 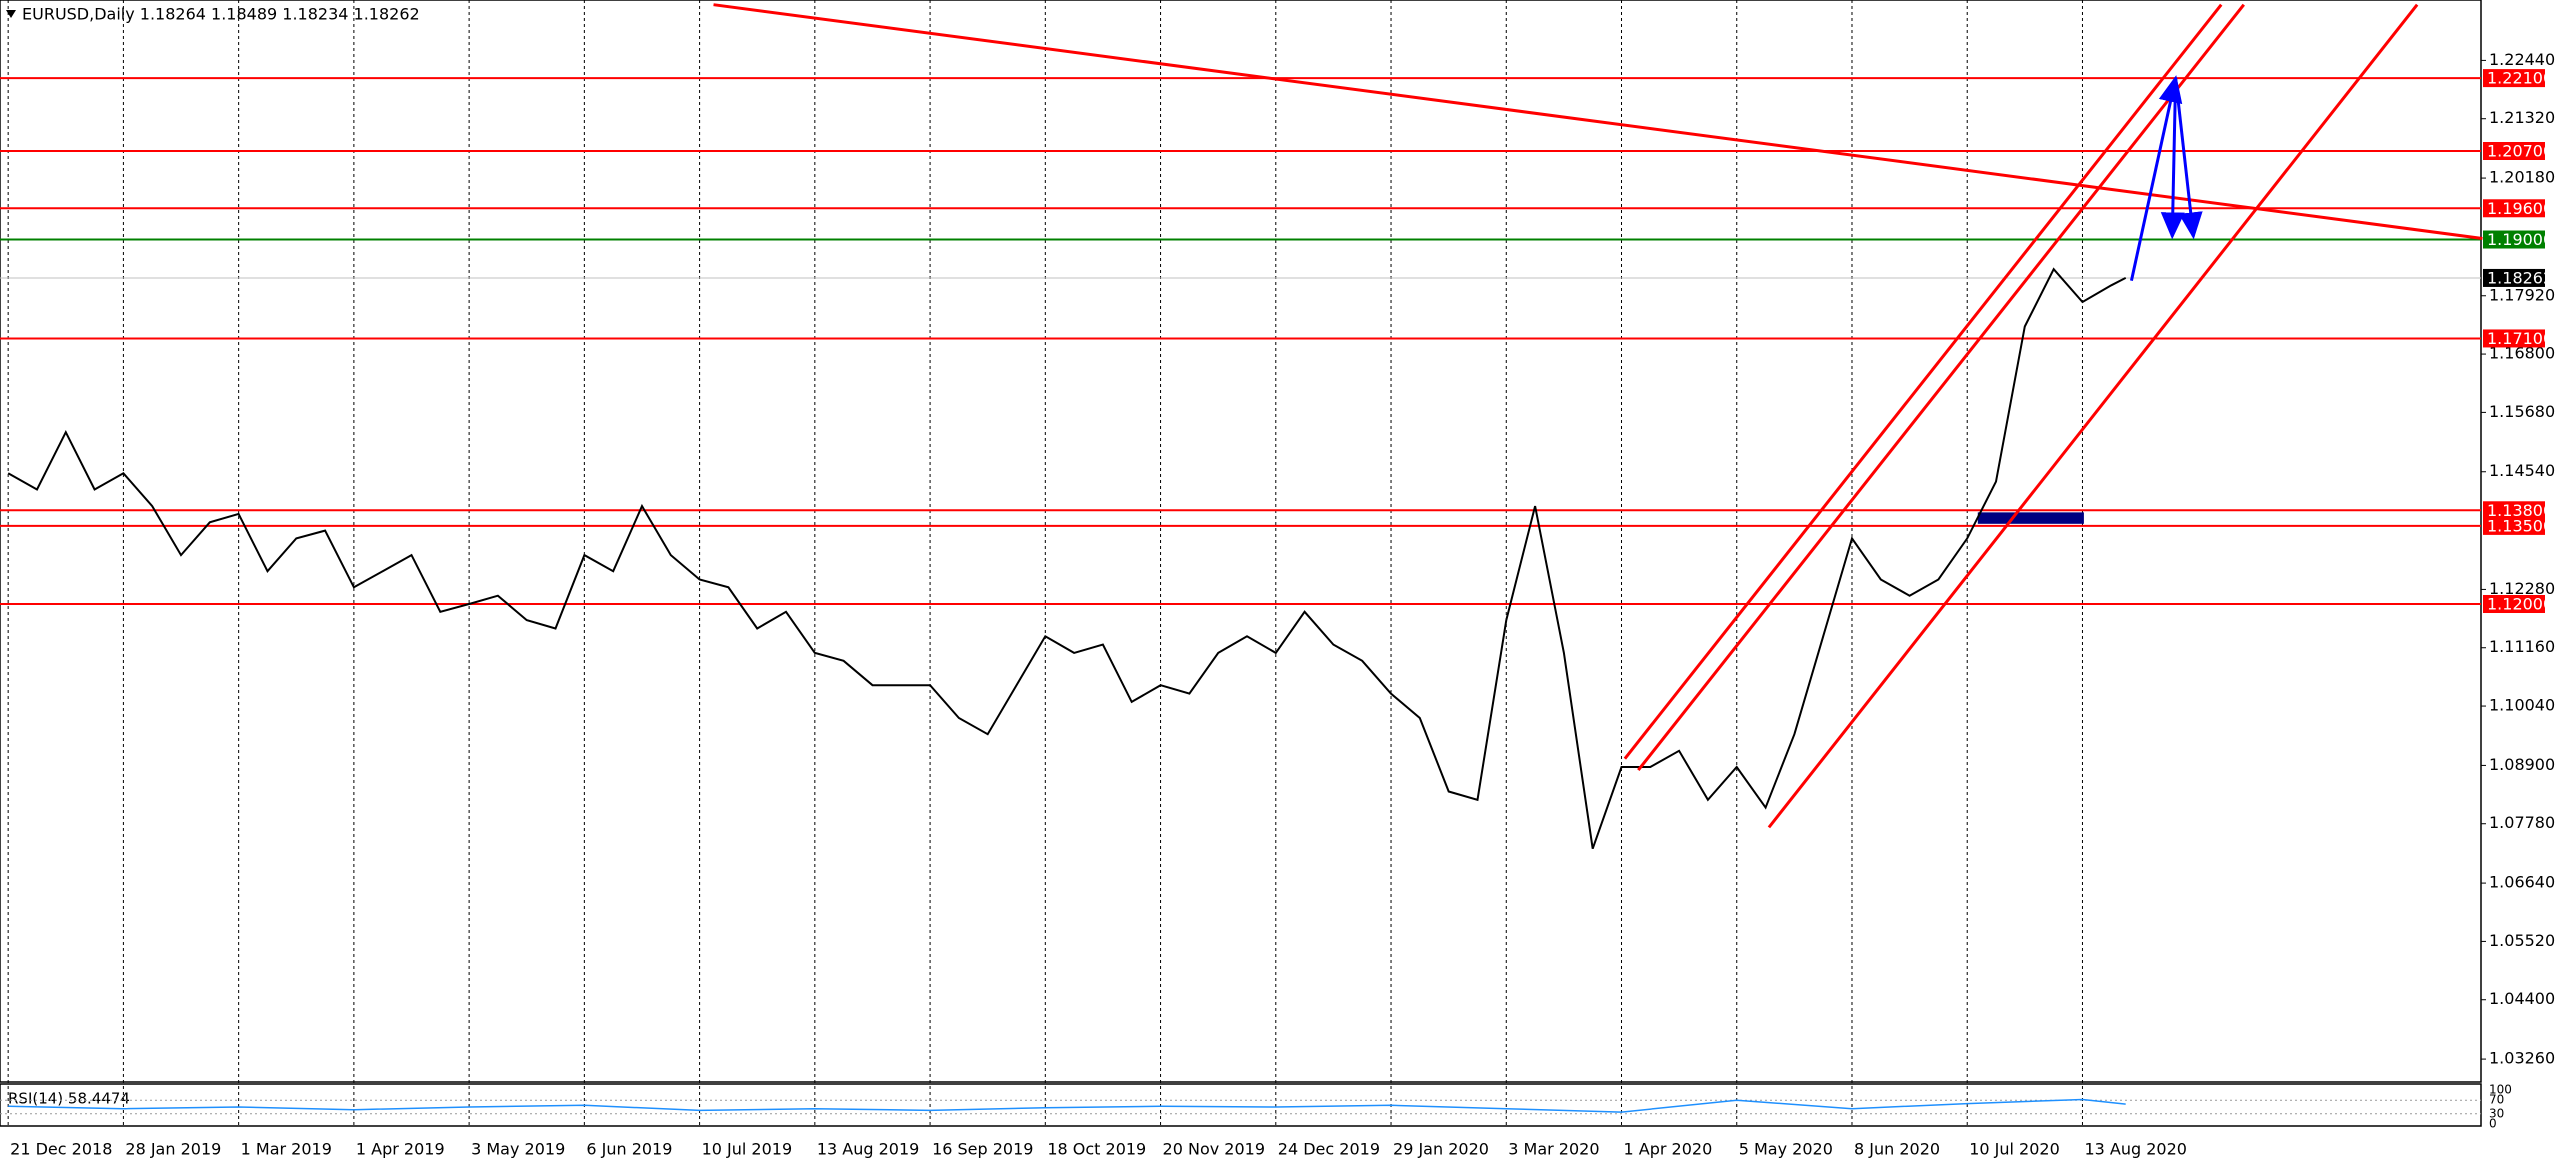 What do you see at coordinates (1214, 1149) in the screenshot?
I see `x-tick-label: 20 Nov 2019` at bounding box center [1214, 1149].